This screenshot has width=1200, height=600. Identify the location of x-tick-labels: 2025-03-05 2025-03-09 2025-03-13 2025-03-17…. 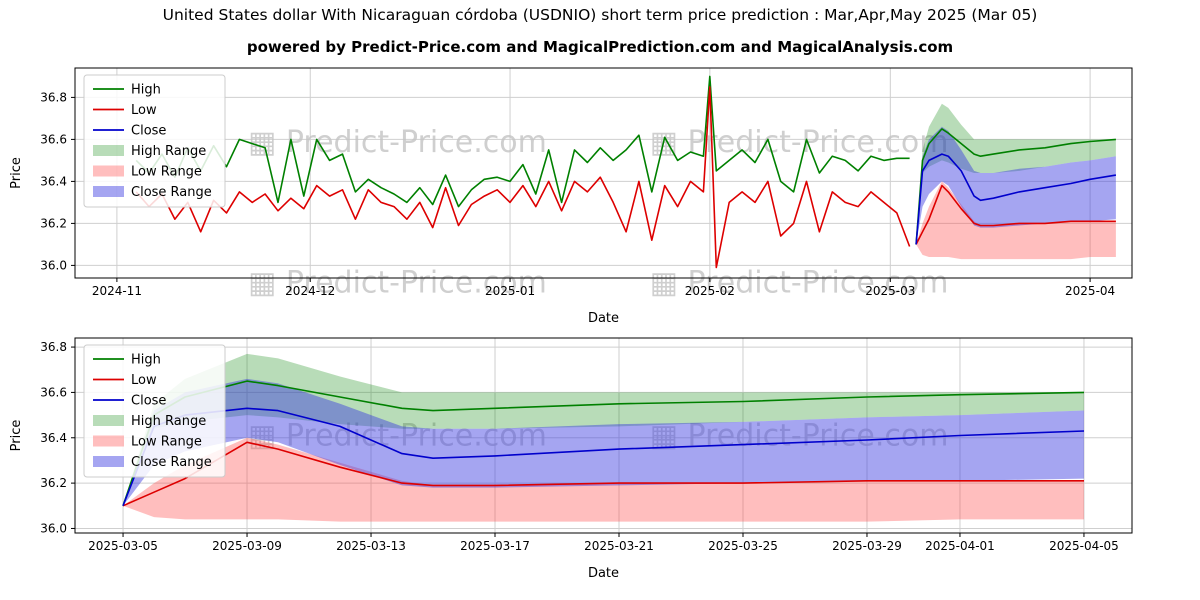
(603, 543).